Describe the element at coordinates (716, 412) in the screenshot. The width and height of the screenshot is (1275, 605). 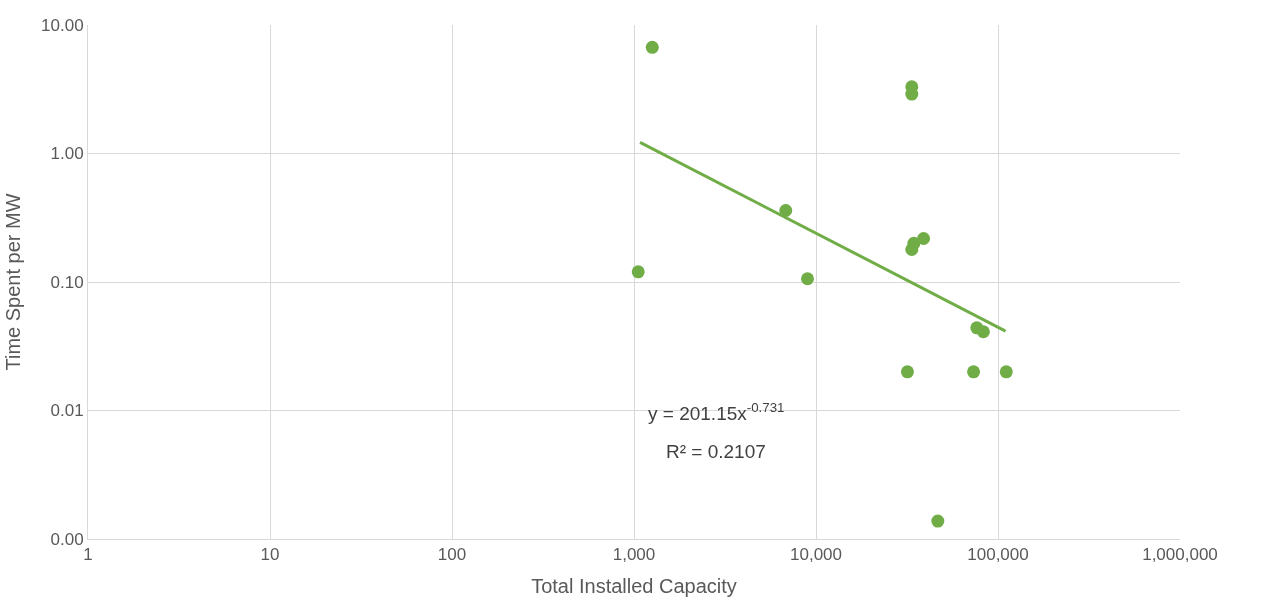
I see `annotation: y = 201.15x$^{-0.731}$` at that location.